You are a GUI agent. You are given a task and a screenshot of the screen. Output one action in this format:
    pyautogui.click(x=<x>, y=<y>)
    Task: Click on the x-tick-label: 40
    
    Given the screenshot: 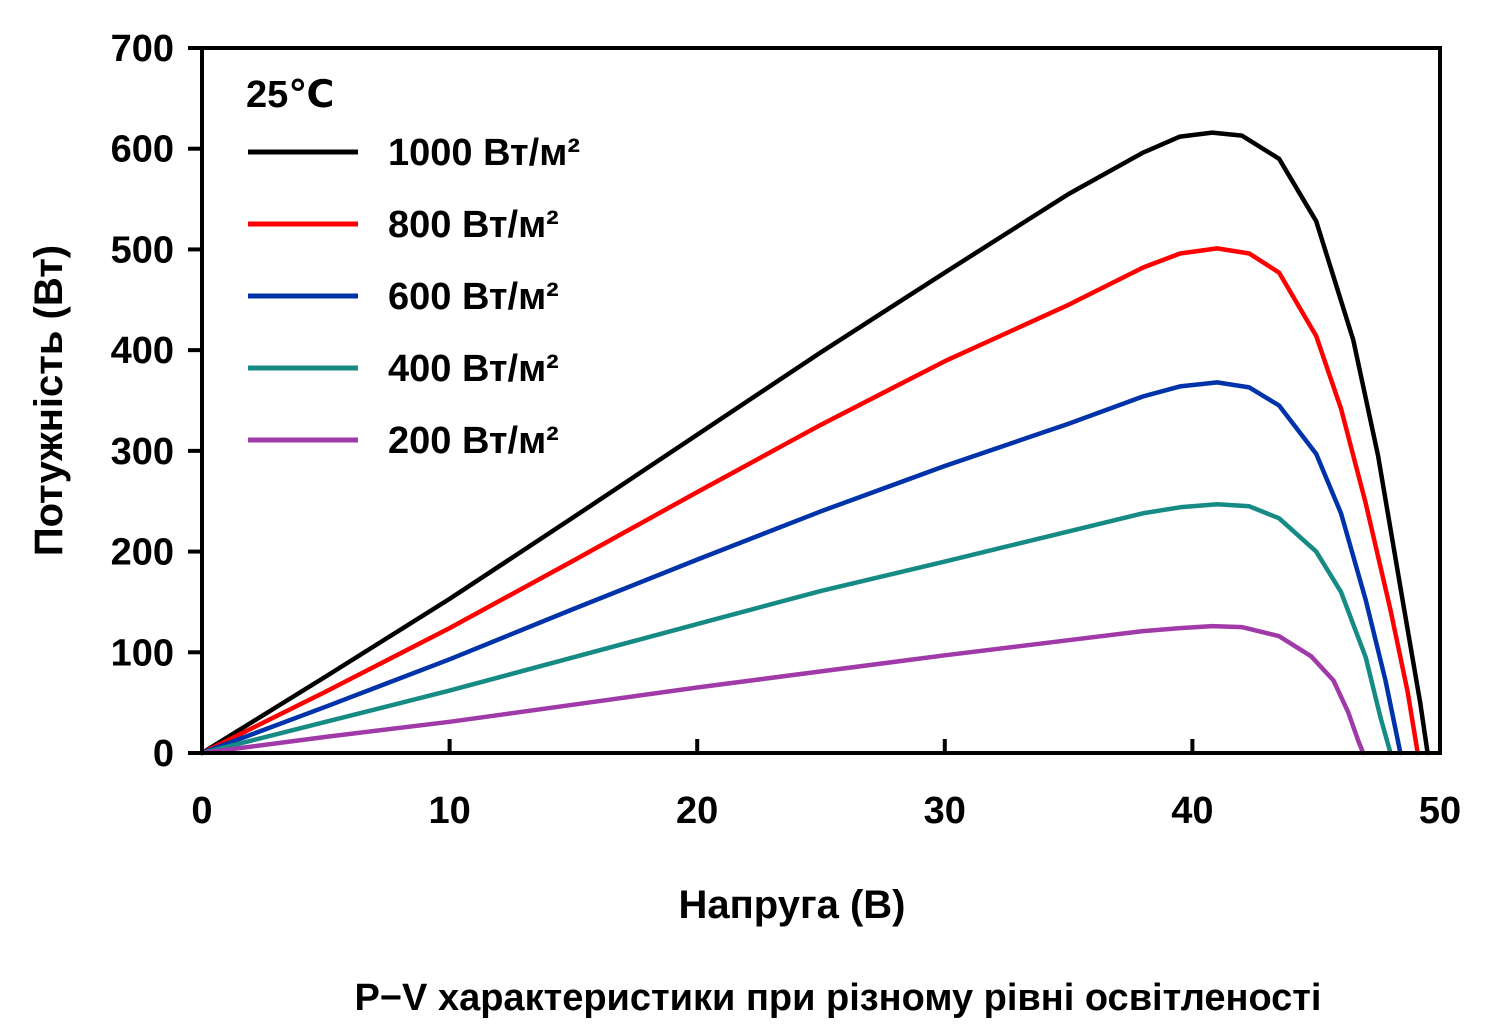 What is the action you would take?
    pyautogui.click(x=1192, y=811)
    